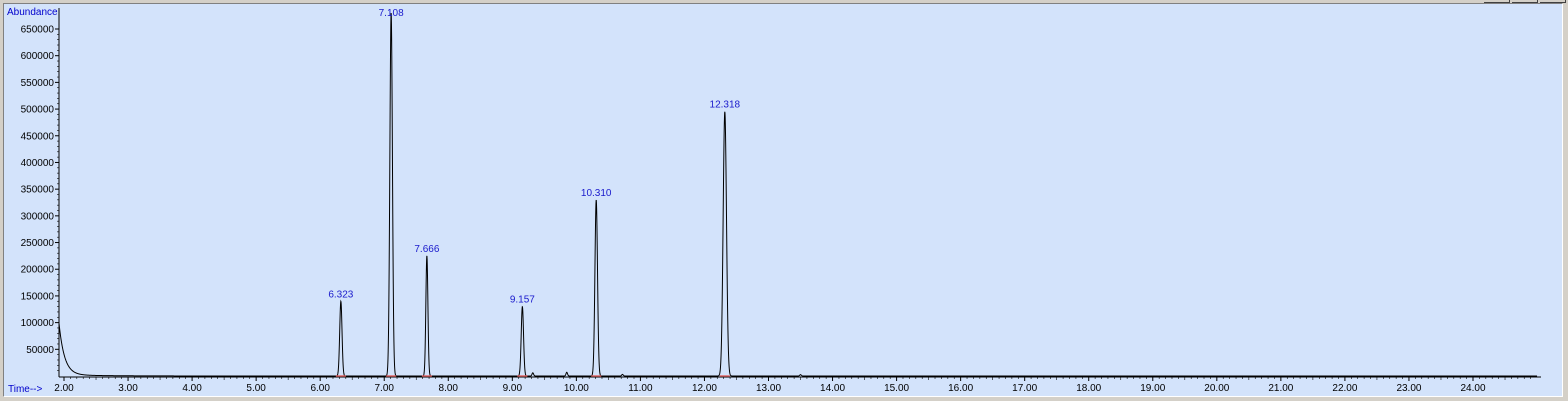 The width and height of the screenshot is (1568, 401). Describe the element at coordinates (1024, 388) in the screenshot. I see `x-tick-label-17: 17.00` at that location.